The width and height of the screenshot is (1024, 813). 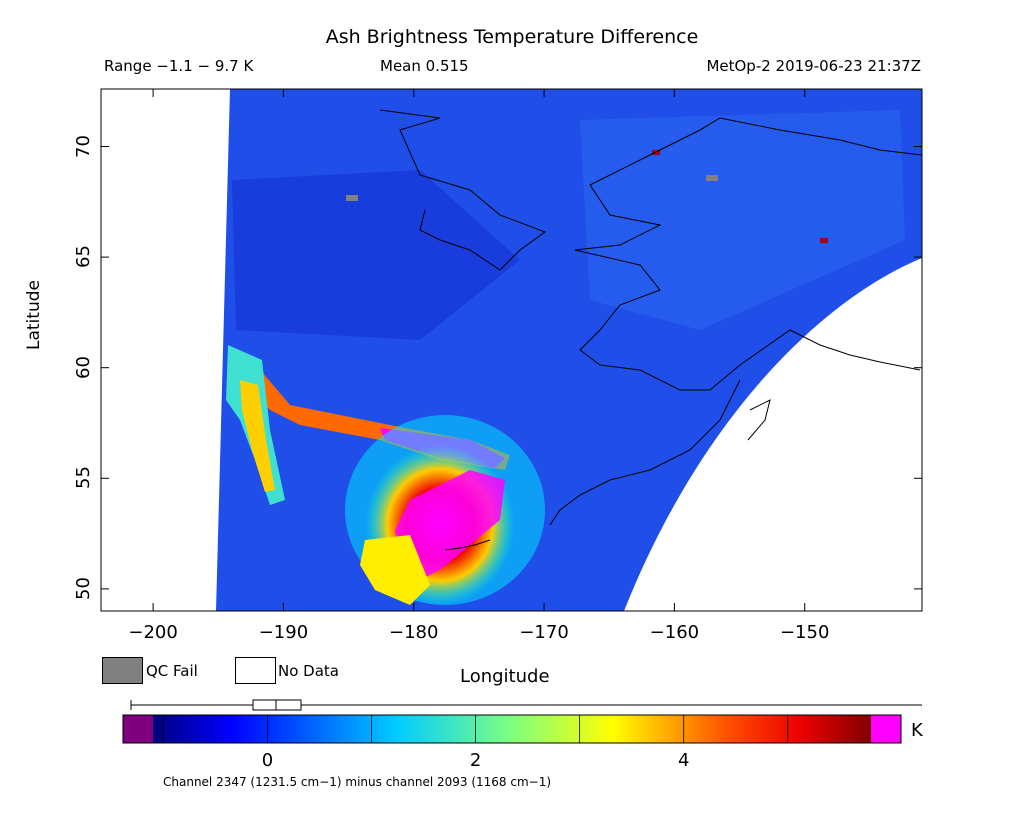 I want to click on x-tick-label: −160, so click(x=674, y=632).